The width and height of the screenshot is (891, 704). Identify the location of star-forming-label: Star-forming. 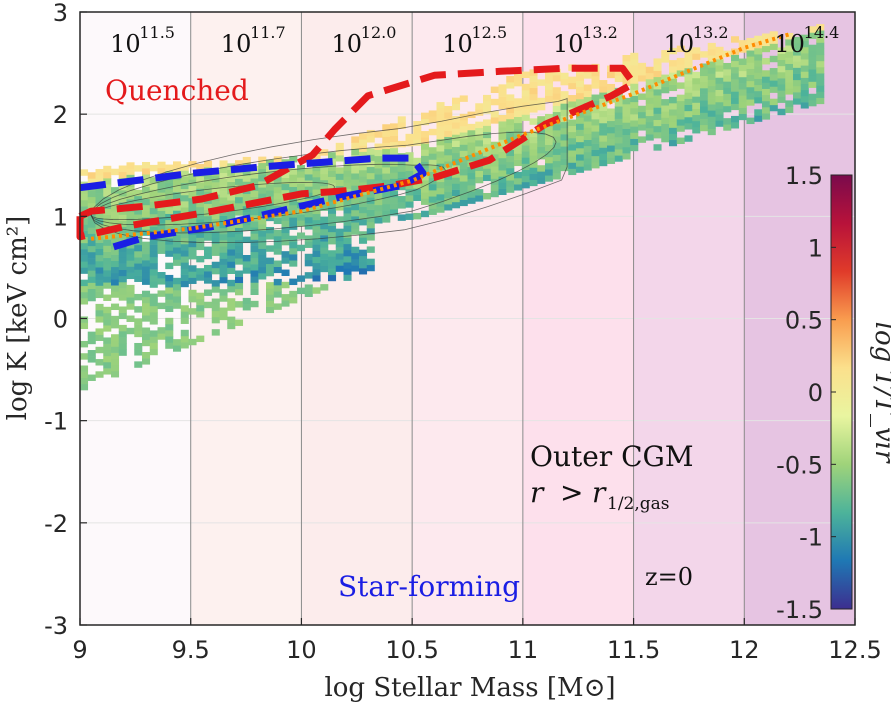
(429, 586).